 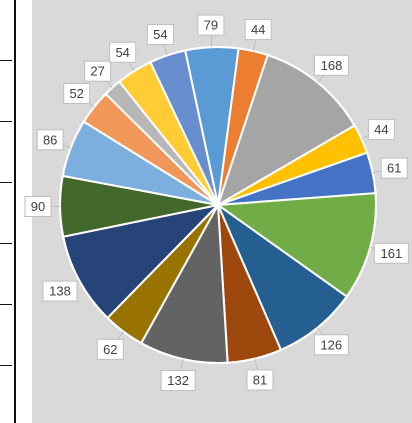 I want to click on data-label: 161, so click(x=392, y=253).